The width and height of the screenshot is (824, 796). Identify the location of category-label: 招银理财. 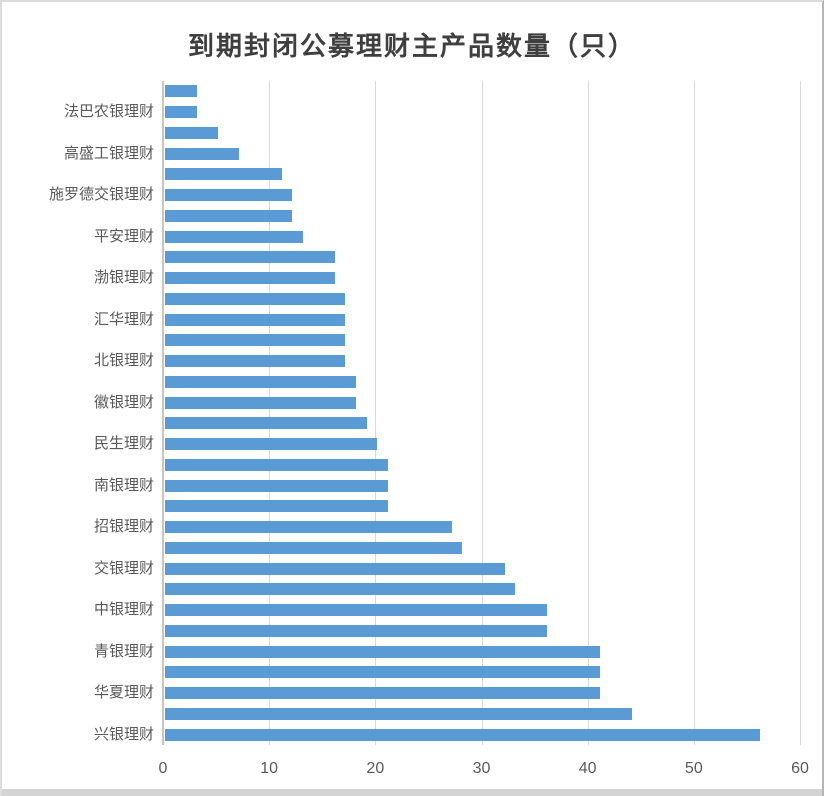
(123, 527).